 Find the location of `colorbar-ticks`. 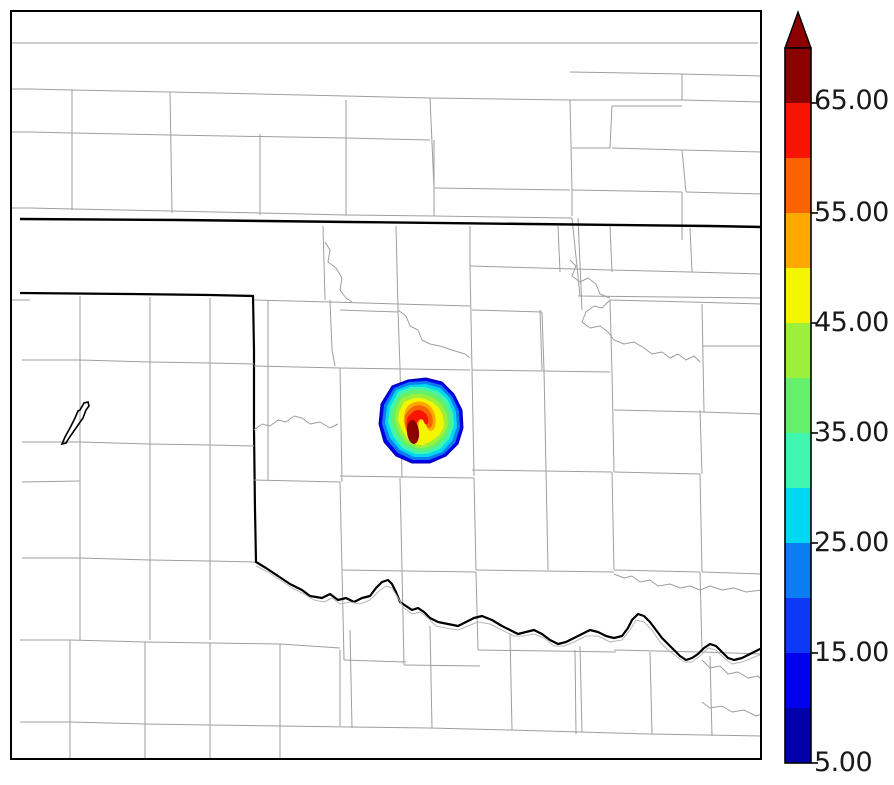

colorbar-ticks is located at coordinates (814, 433).